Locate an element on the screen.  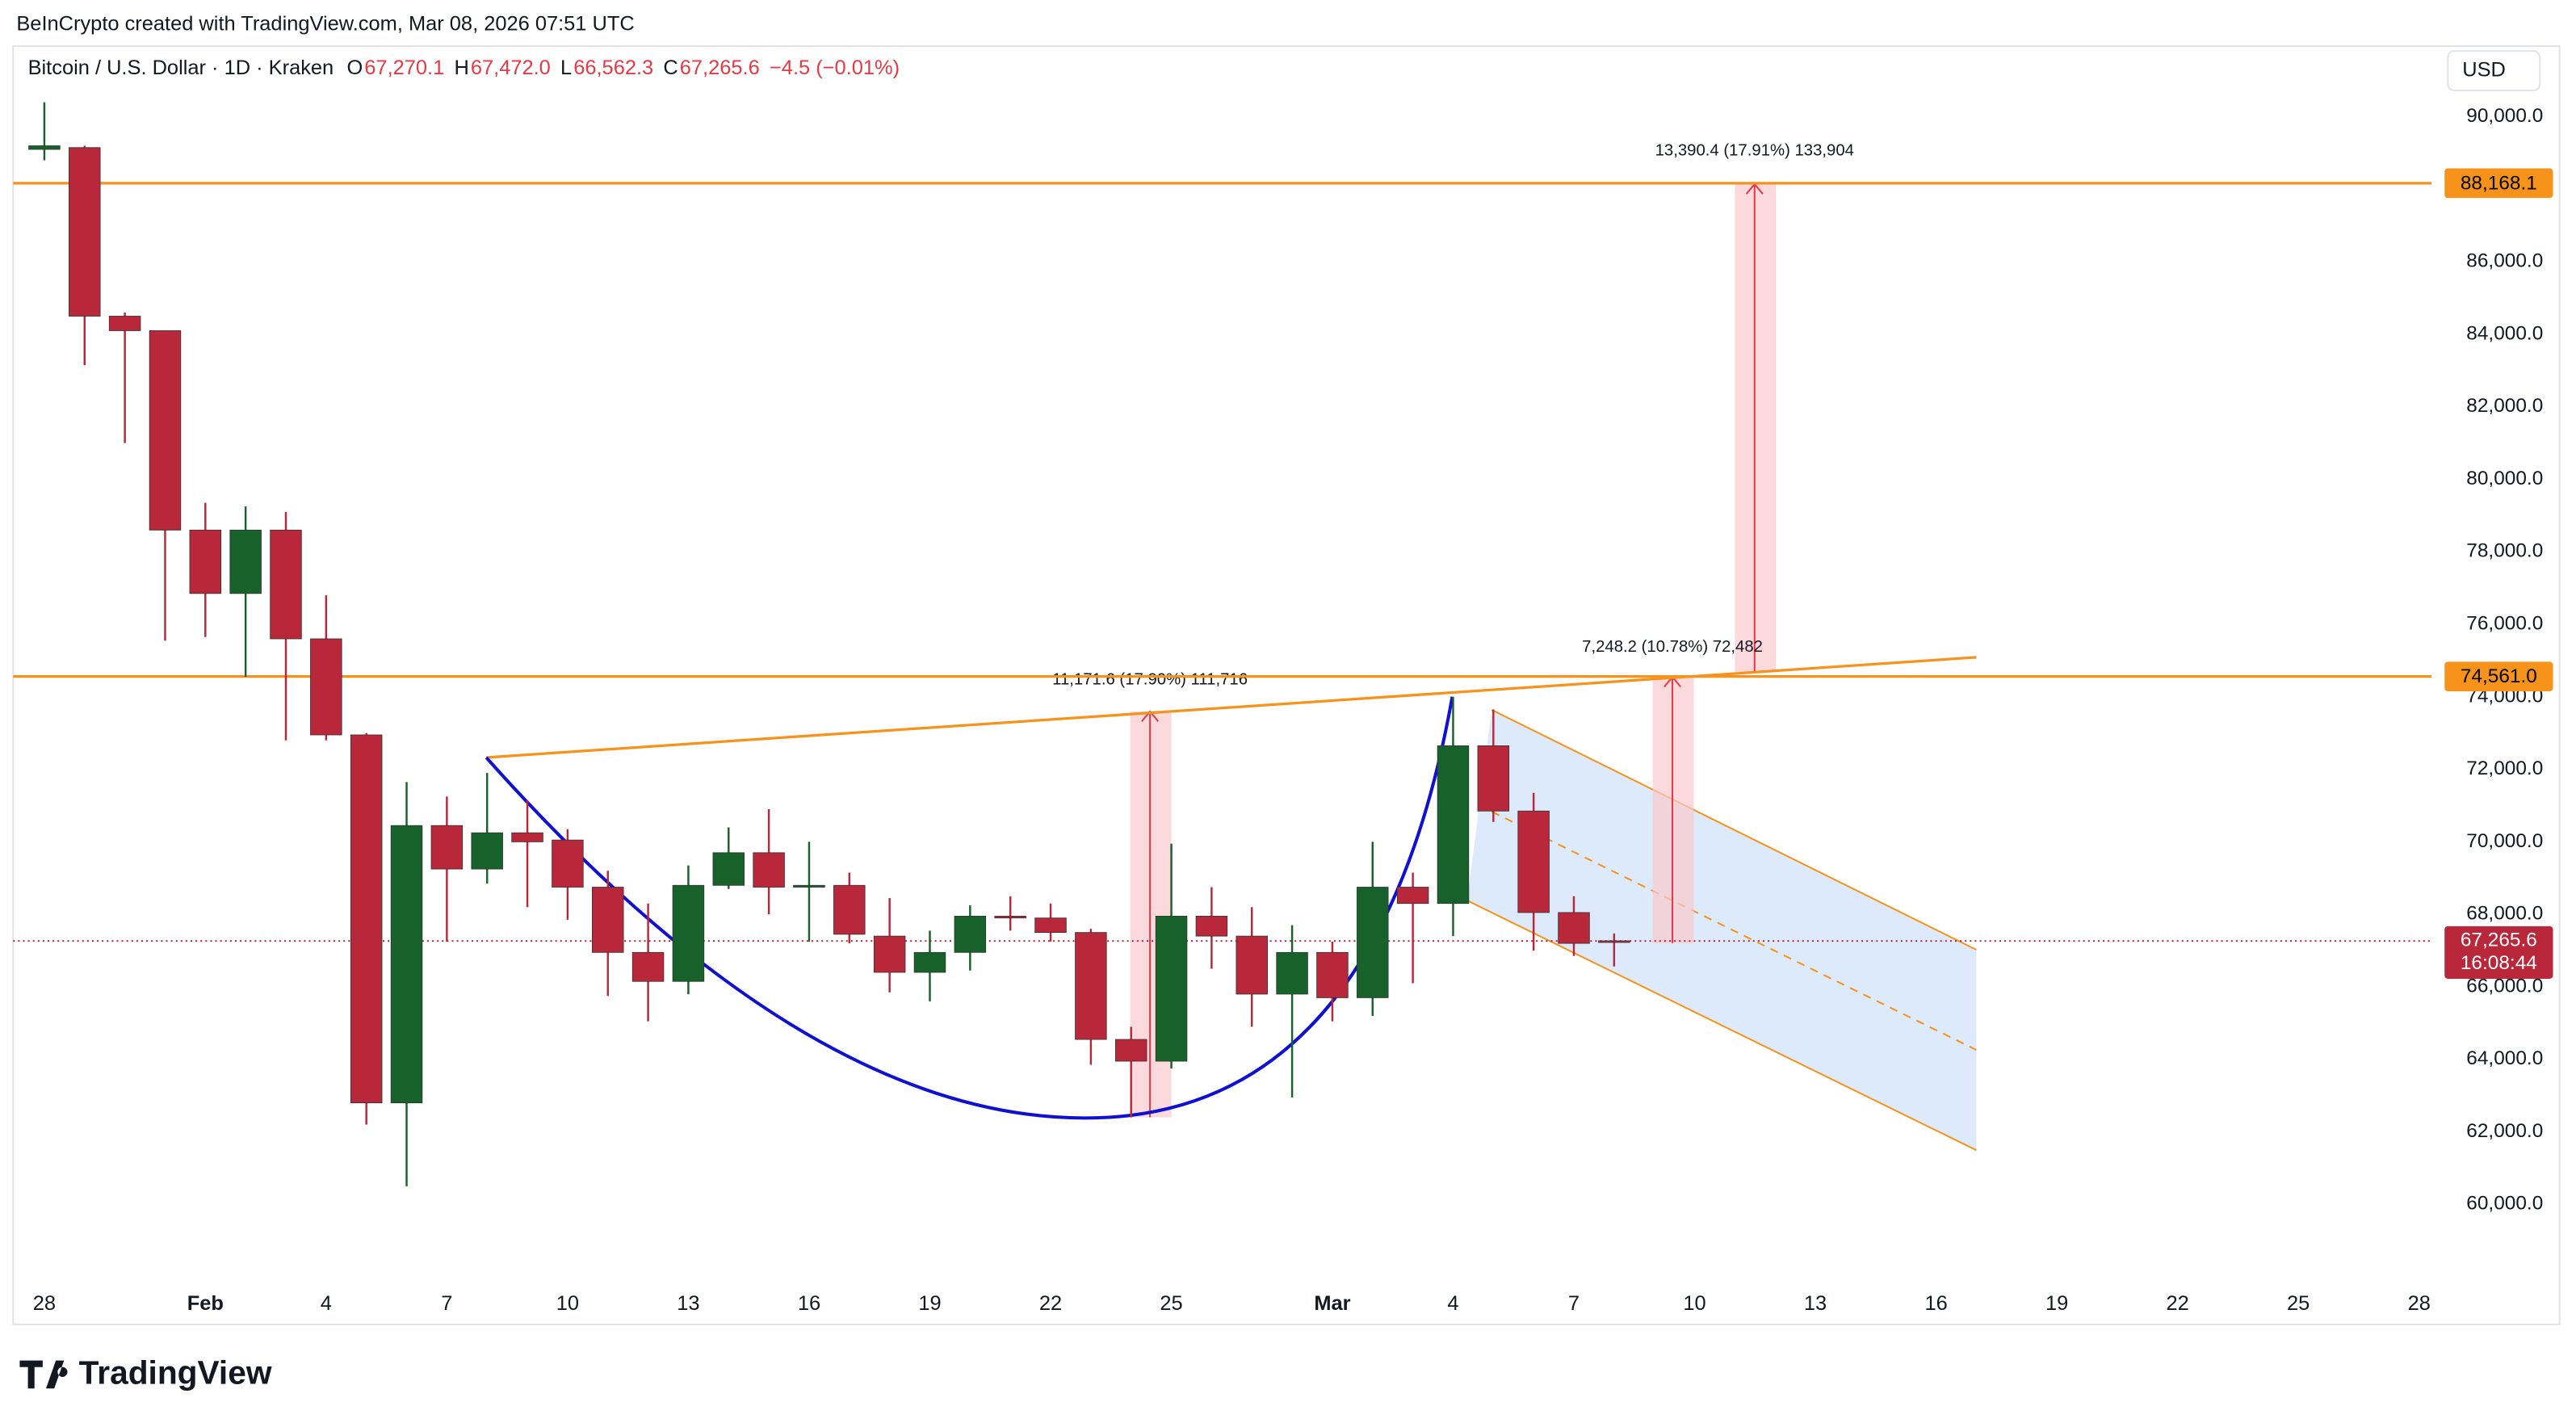
symbol: Bitcoin / U.S. Dollar · 1D · Kraken is located at coordinates (181, 68).